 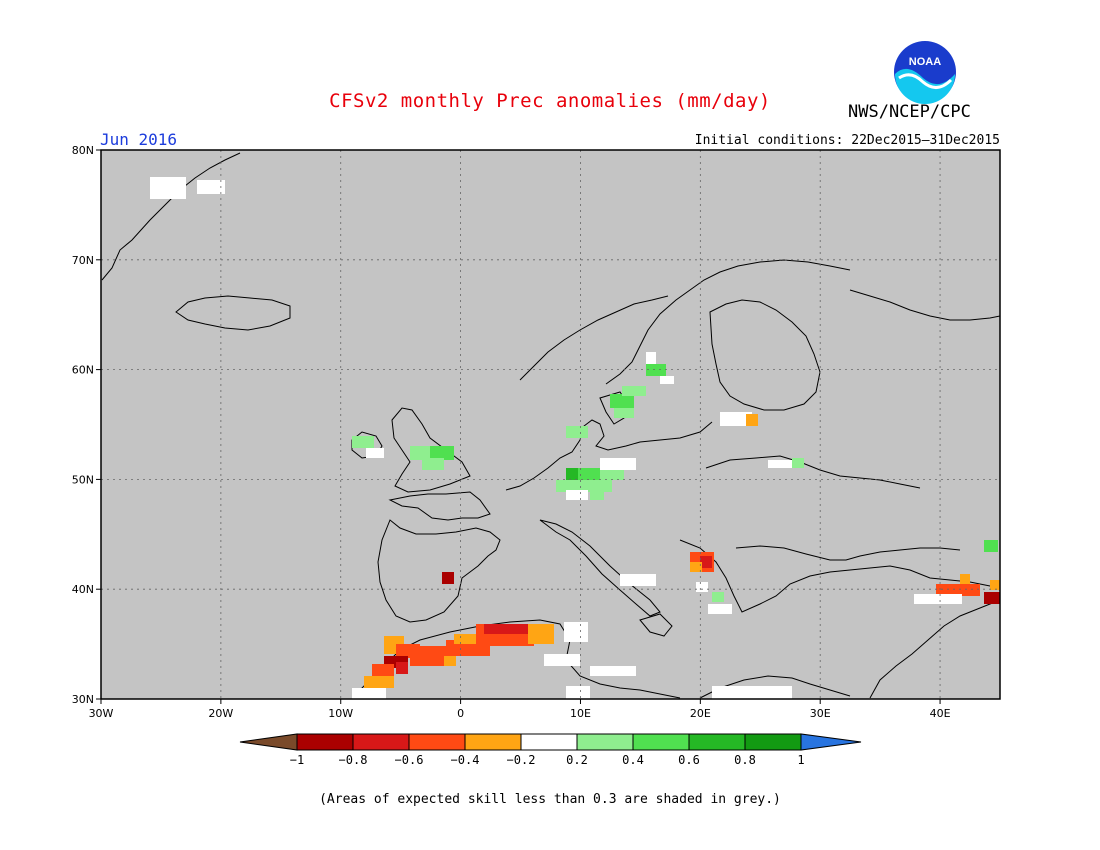 What do you see at coordinates (83, 370) in the screenshot?
I see `lat-tick-label: 60N` at bounding box center [83, 370].